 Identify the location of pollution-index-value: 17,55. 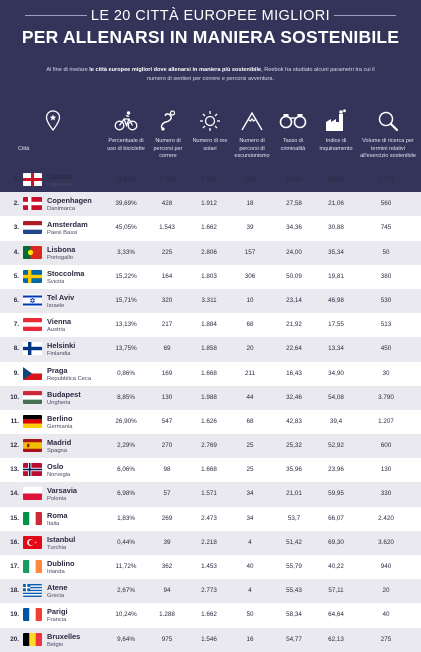
(336, 325).